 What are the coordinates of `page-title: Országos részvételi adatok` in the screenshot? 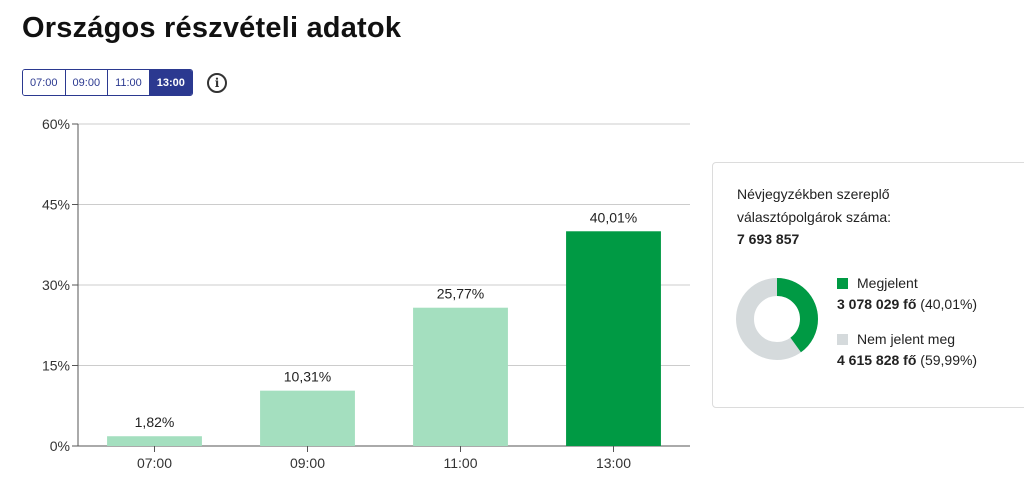 It's located at (212, 28).